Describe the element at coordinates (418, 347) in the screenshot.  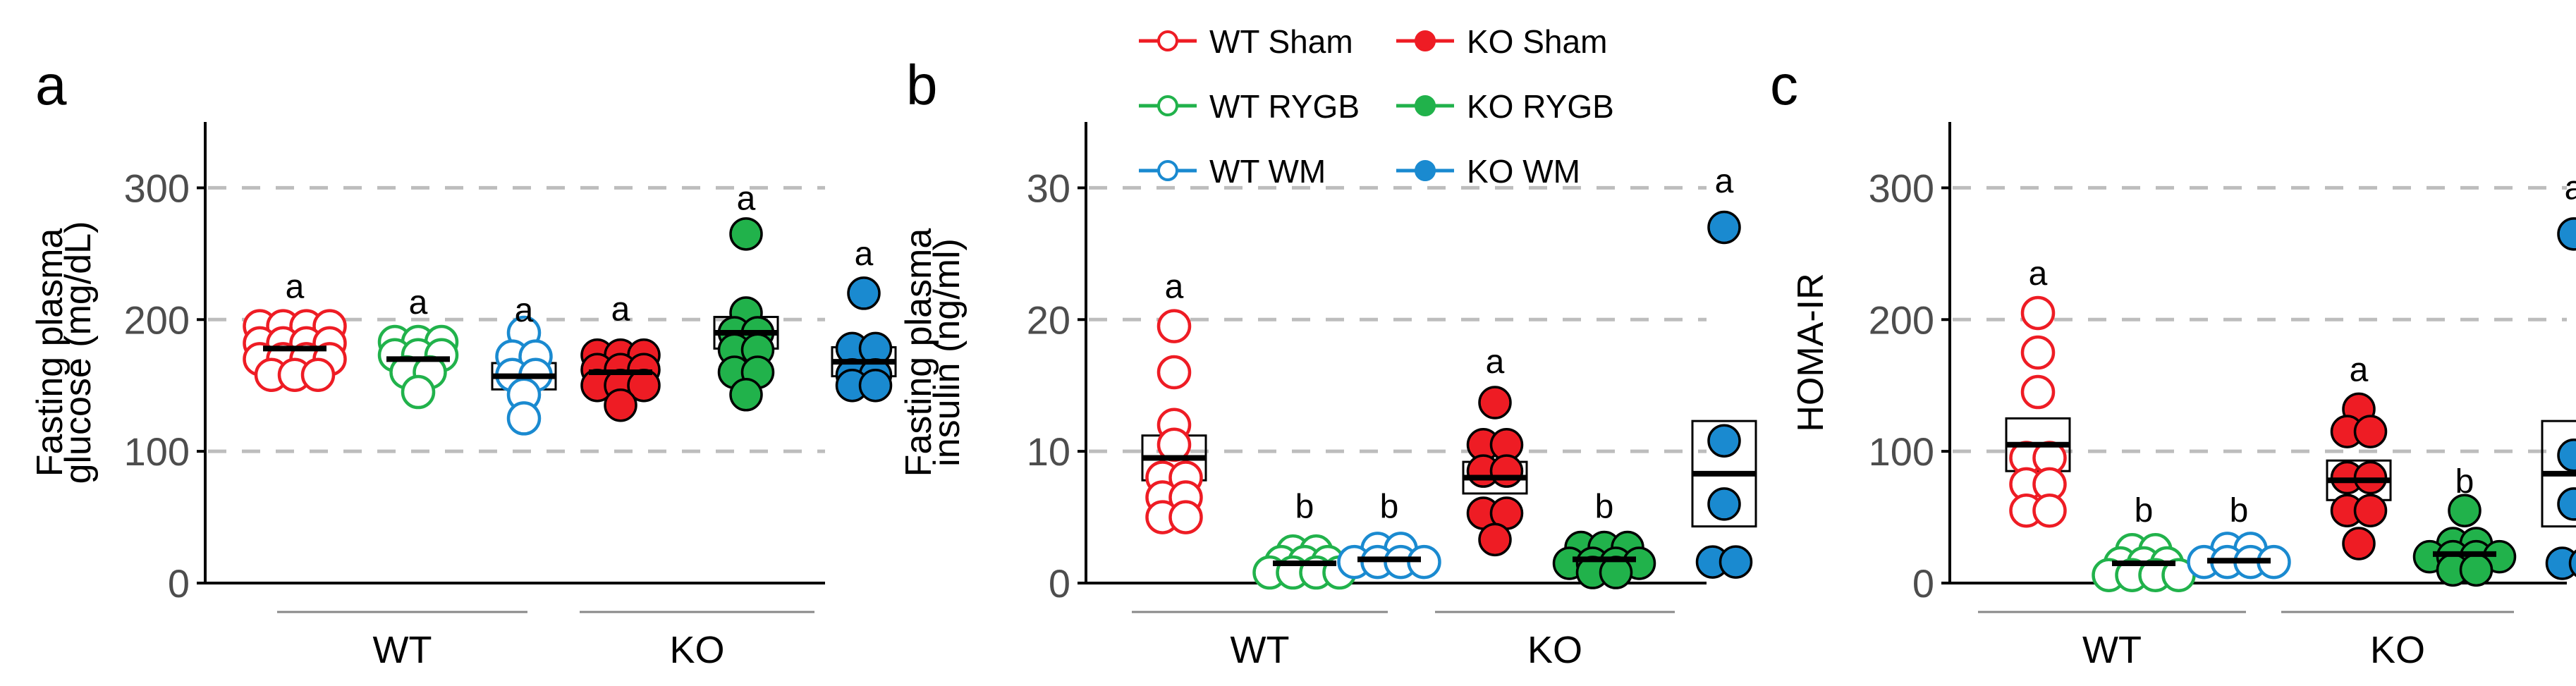
I see `series-wt-rygb: a` at that location.